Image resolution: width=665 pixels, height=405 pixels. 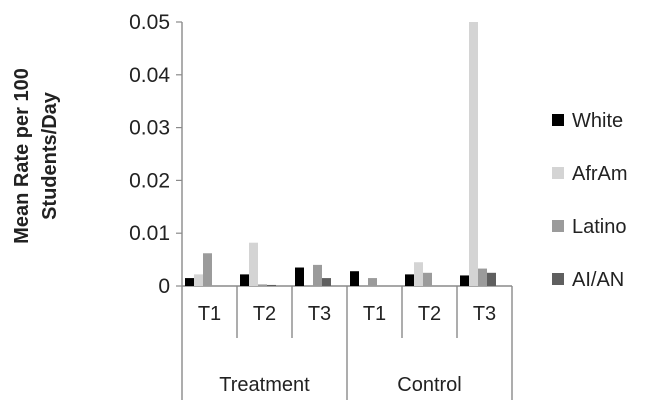 What do you see at coordinates (598, 280) in the screenshot?
I see `legend-label: AI/AN` at bounding box center [598, 280].